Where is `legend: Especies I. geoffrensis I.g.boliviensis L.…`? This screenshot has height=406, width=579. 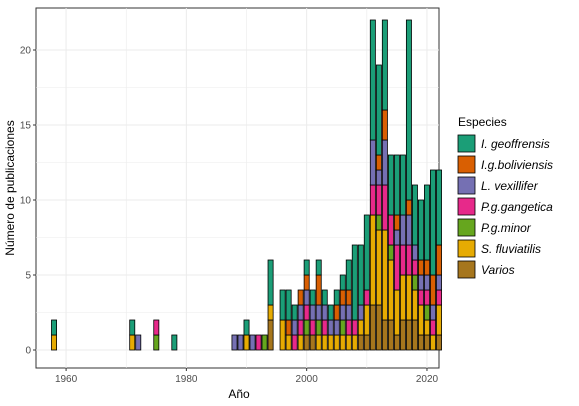
legend: Especies I. geoffrensis I.g.boliviensis L.… is located at coordinates (505, 197).